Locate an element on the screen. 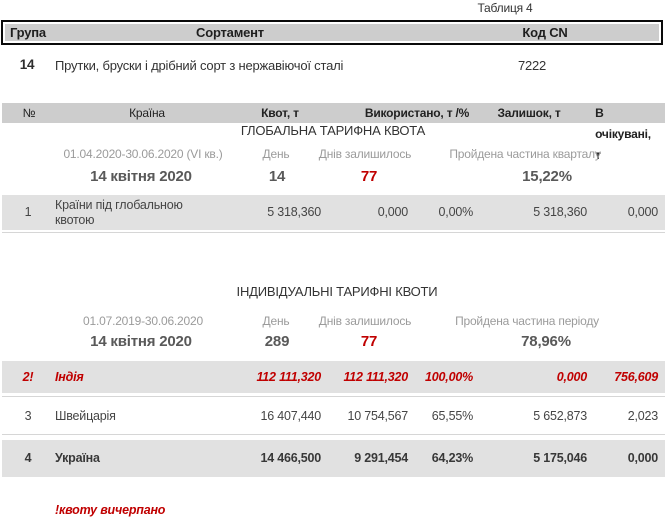 This screenshot has height=525, width=667. row-rest: 5 652,873 is located at coordinates (560, 416).